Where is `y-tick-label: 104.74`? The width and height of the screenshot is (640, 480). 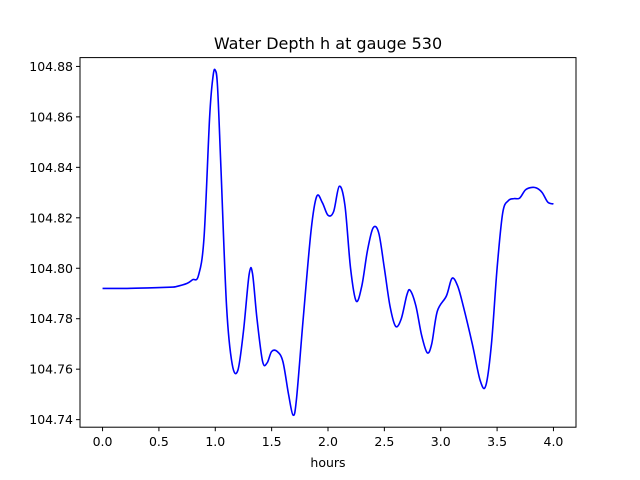 y-tick-label: 104.74 is located at coordinates (51, 419).